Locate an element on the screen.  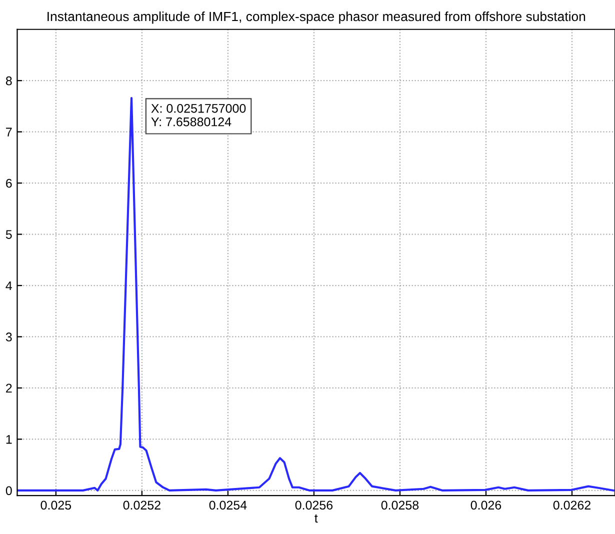
y-tick-label: 7 is located at coordinates (9, 132).